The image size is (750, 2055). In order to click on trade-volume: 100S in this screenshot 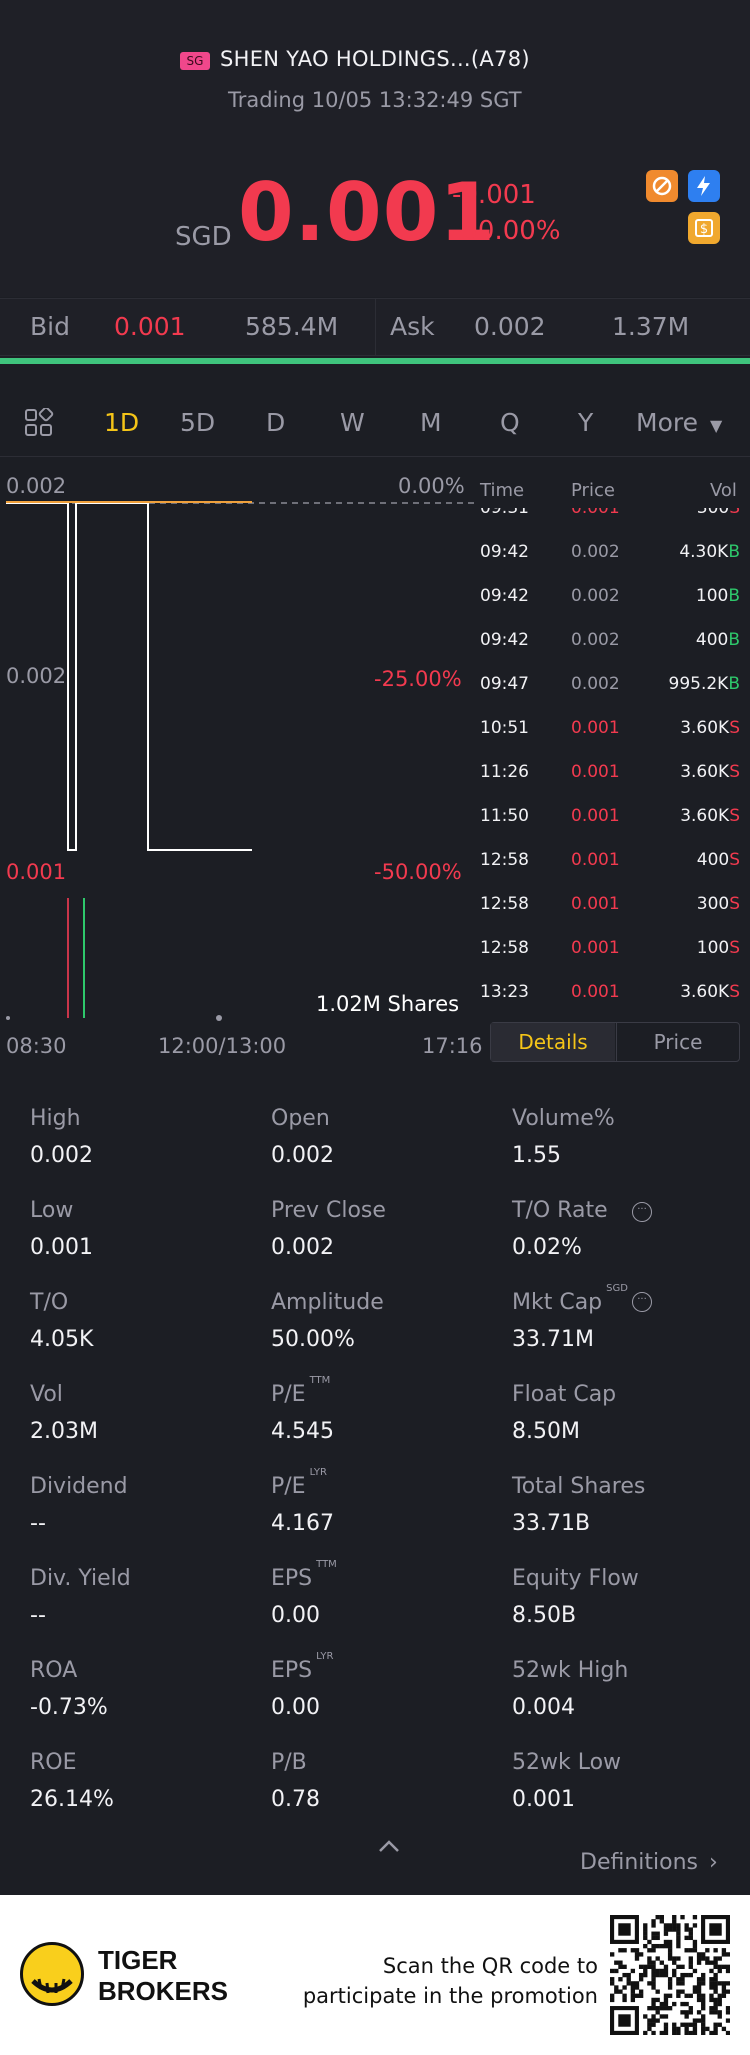, I will do `click(718, 948)`.